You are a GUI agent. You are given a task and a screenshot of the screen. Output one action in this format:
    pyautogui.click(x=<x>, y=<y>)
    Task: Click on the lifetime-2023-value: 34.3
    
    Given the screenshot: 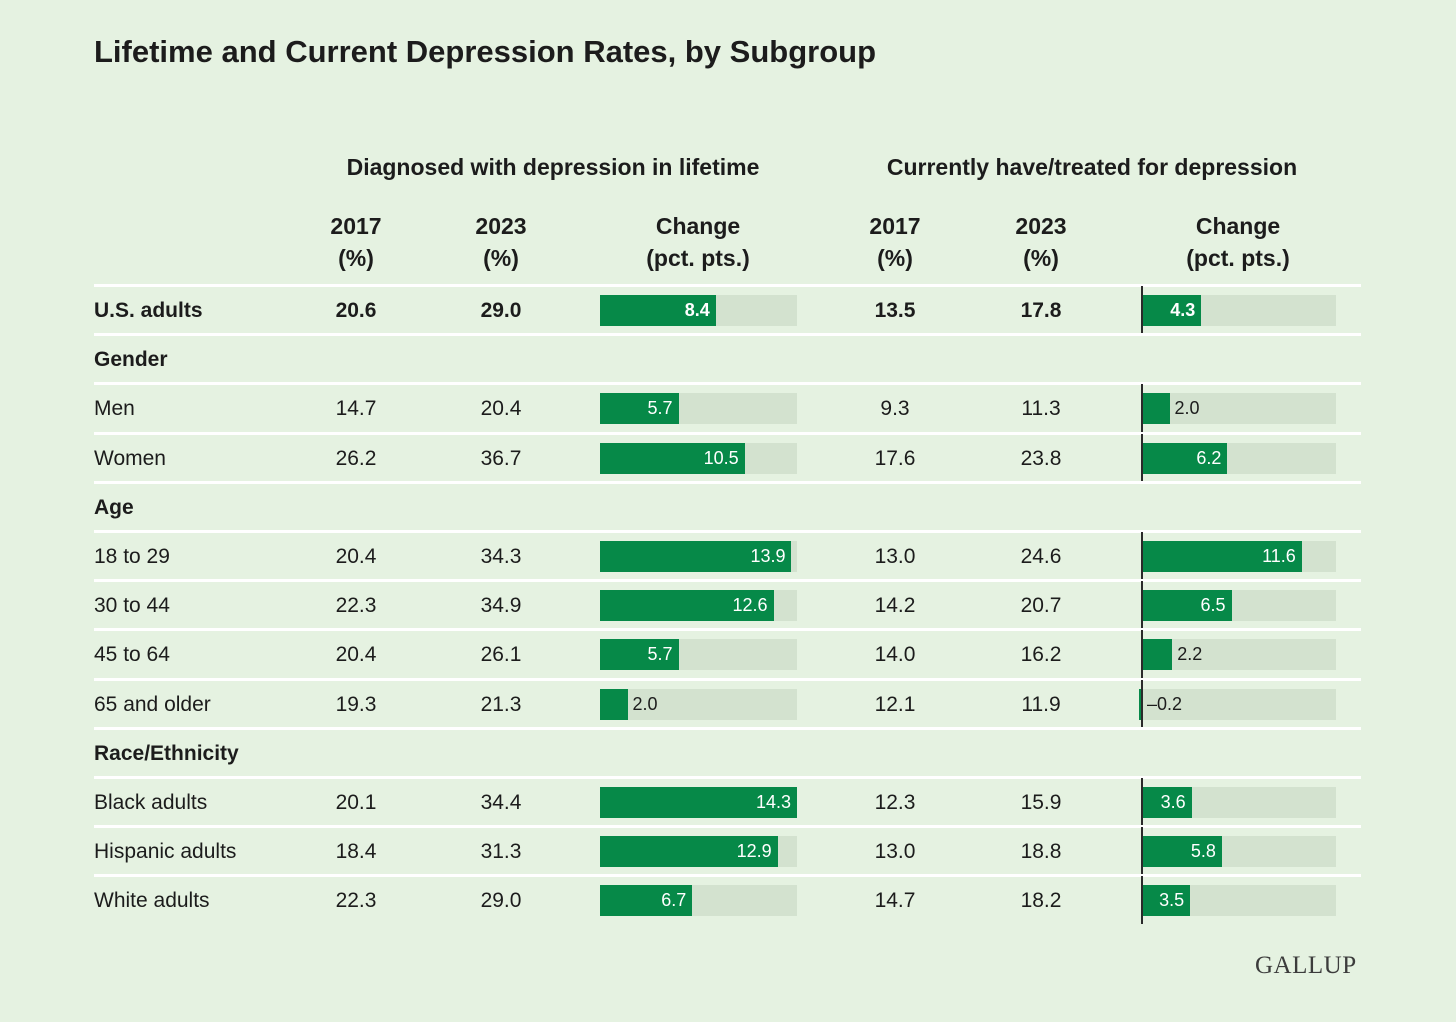 What is the action you would take?
    pyautogui.click(x=501, y=556)
    